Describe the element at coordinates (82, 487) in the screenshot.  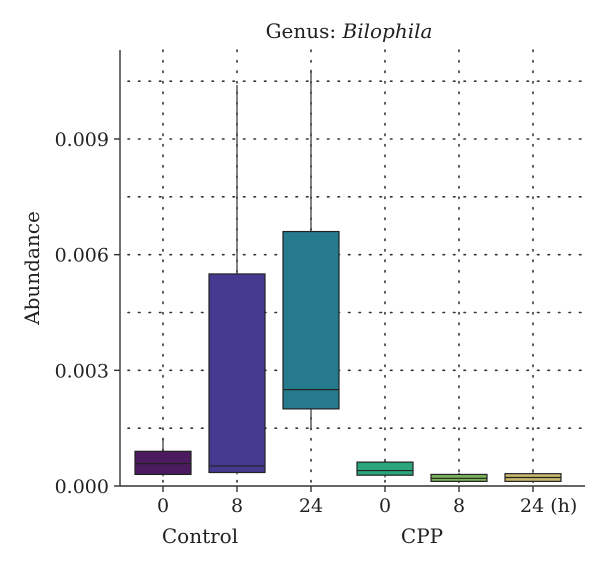
I see `y-tick-label: 0.000` at that location.